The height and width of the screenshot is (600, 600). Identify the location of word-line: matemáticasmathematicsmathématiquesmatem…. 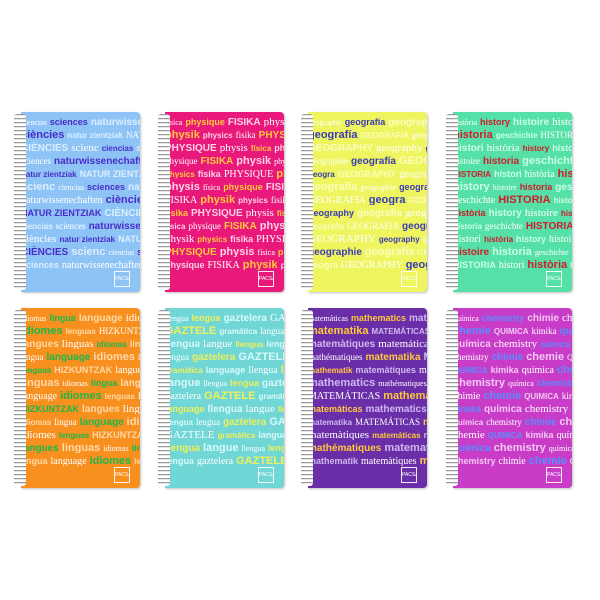
(367, 316).